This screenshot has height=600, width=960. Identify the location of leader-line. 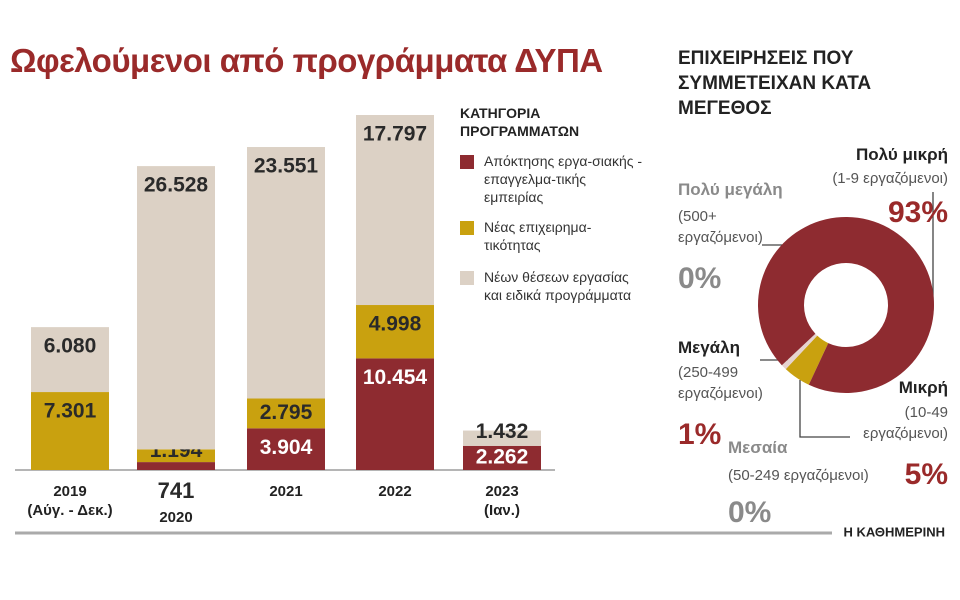
(824, 409).